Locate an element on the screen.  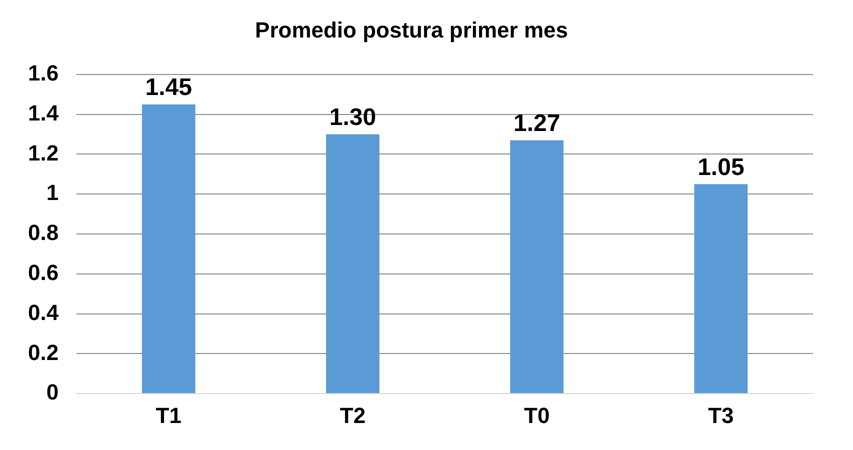
y-tick-label: 1.6 is located at coordinates (43, 73).